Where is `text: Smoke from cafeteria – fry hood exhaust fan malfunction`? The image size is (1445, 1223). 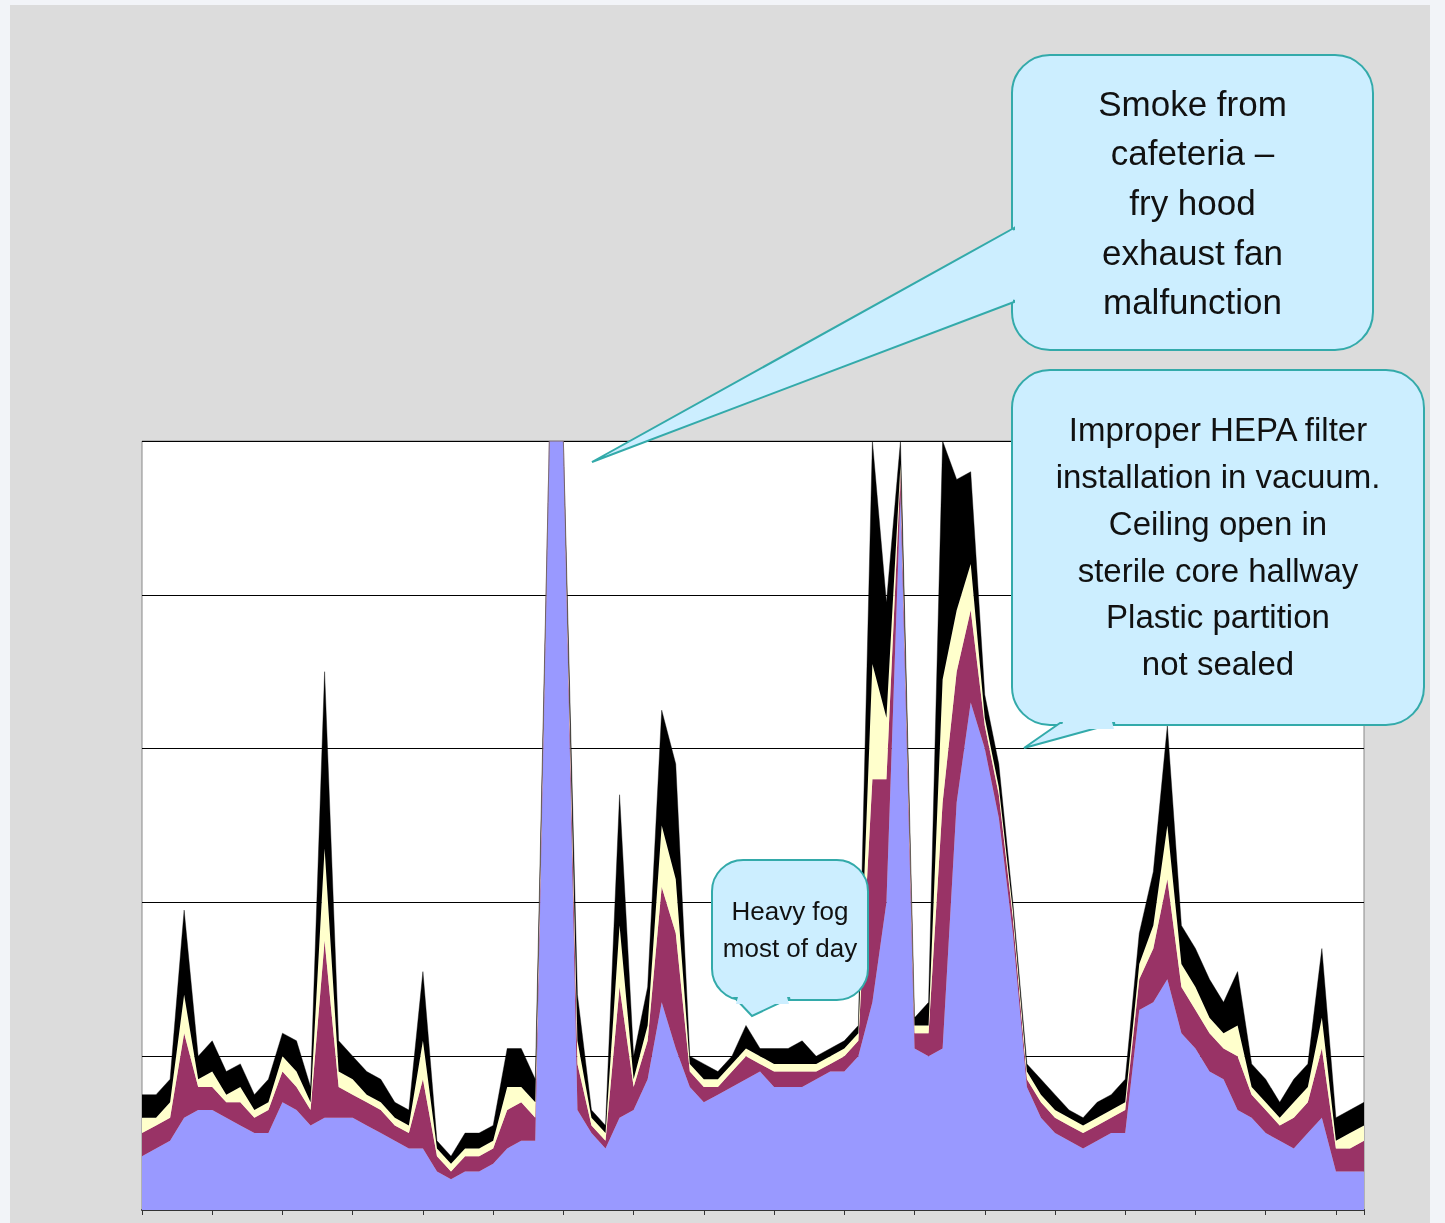
text: Smoke from cafeteria – fry hood exhaust fan malfunction is located at coordinates (1192, 203).